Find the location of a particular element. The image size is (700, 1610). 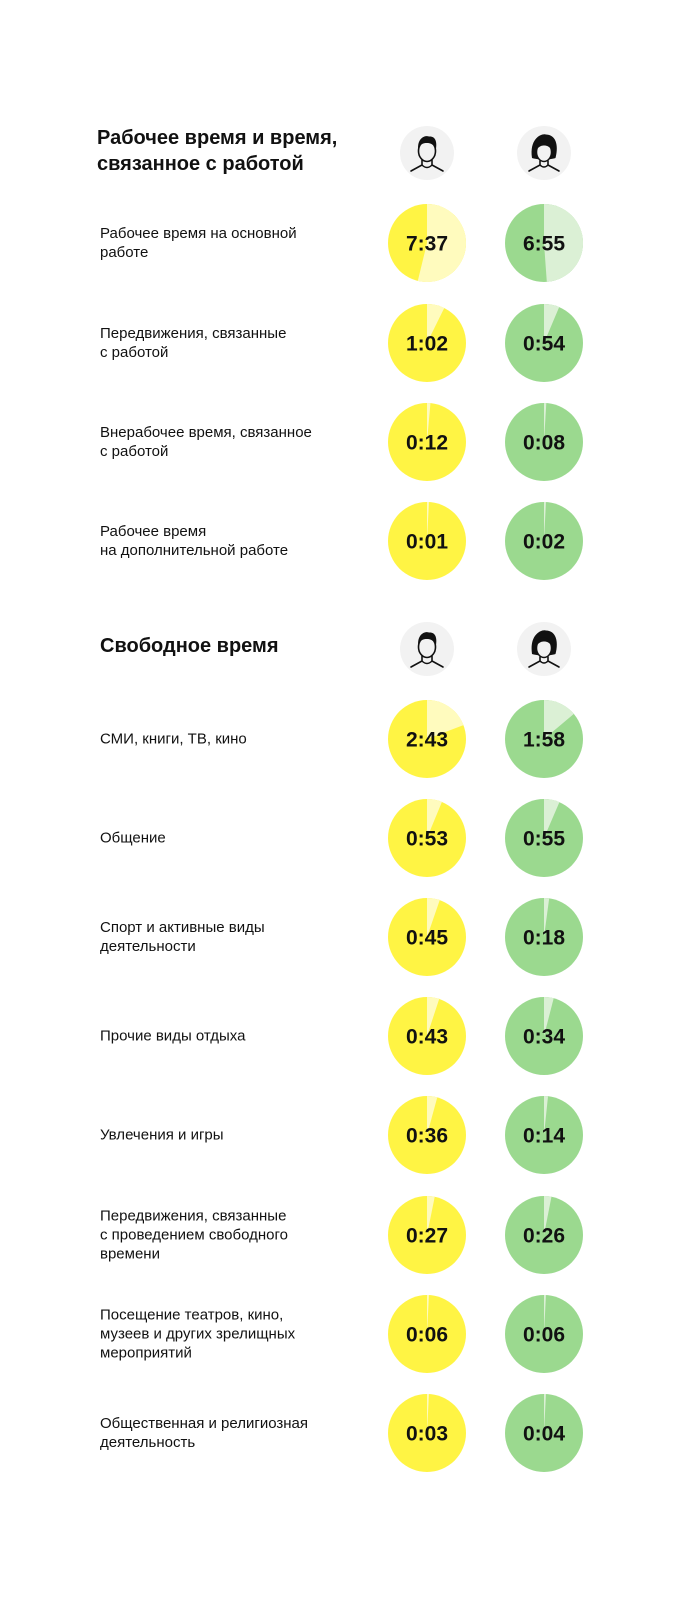

row-label: Общественная и религиозная деятельность is located at coordinates (204, 1433).